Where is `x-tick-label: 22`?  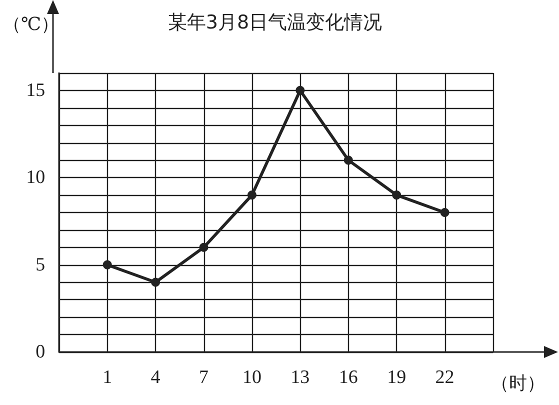 x-tick-label: 22 is located at coordinates (444, 377).